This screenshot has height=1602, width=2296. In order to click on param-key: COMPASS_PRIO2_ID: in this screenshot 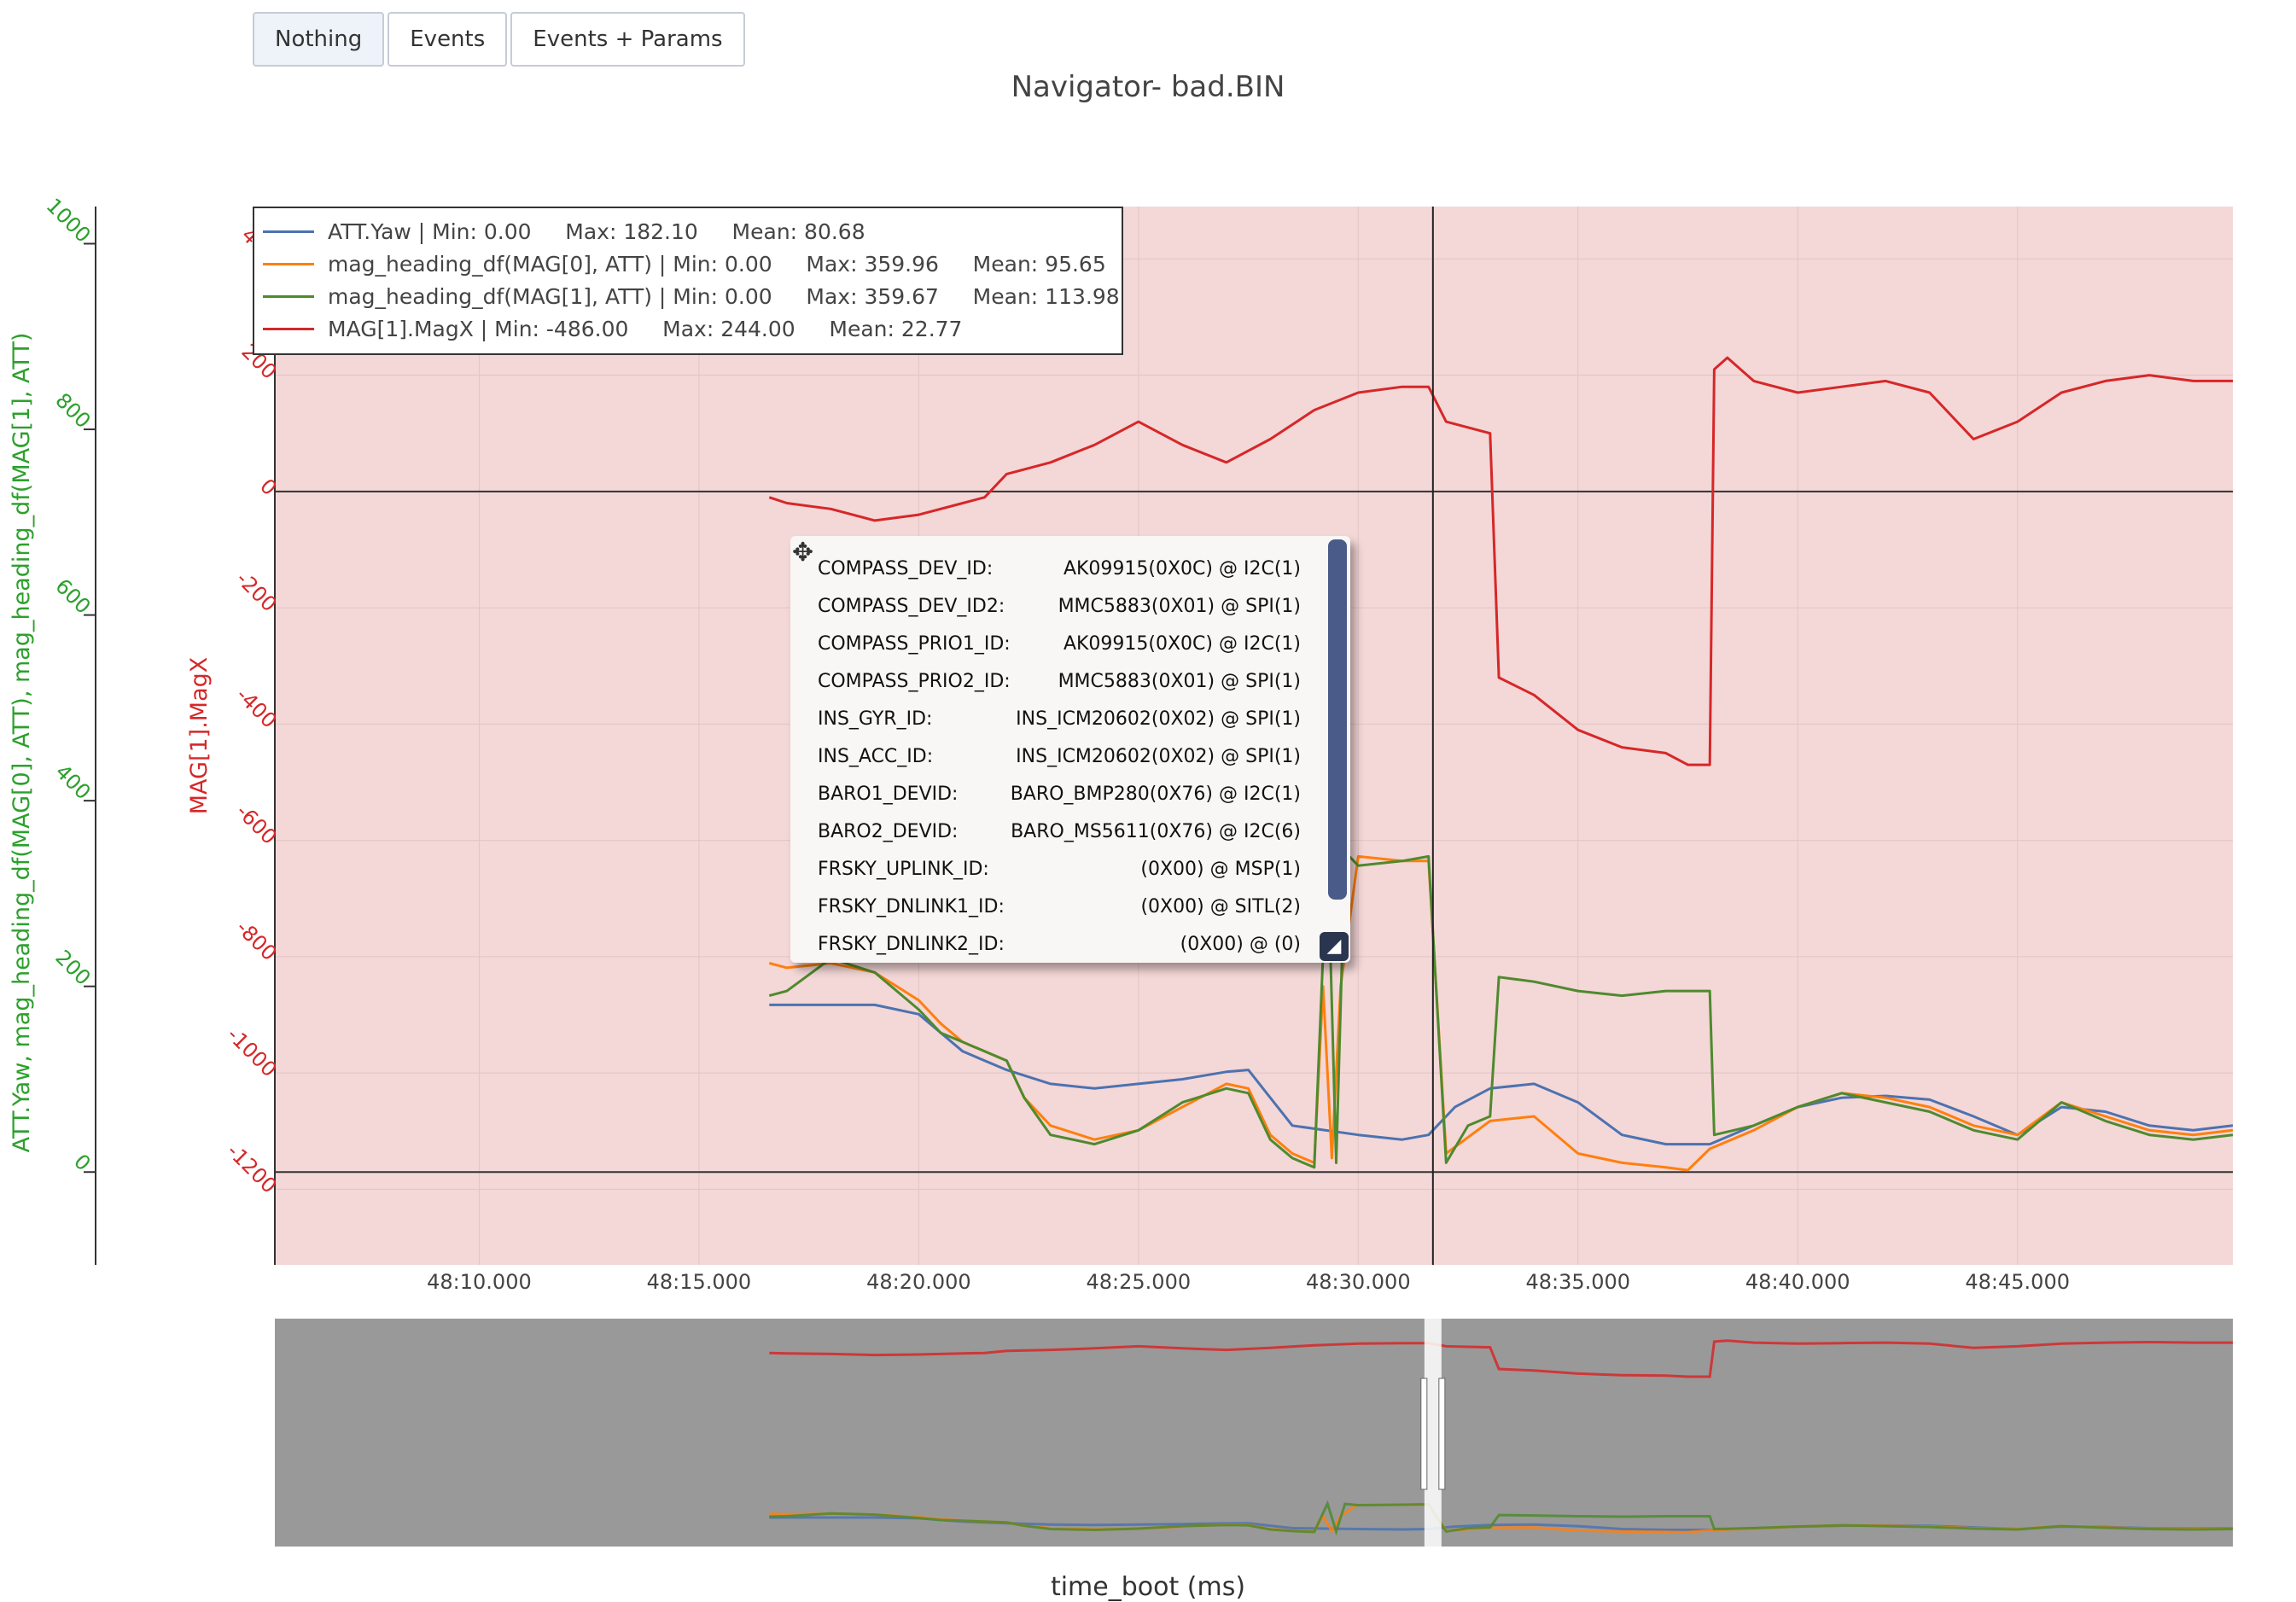, I will do `click(914, 681)`.